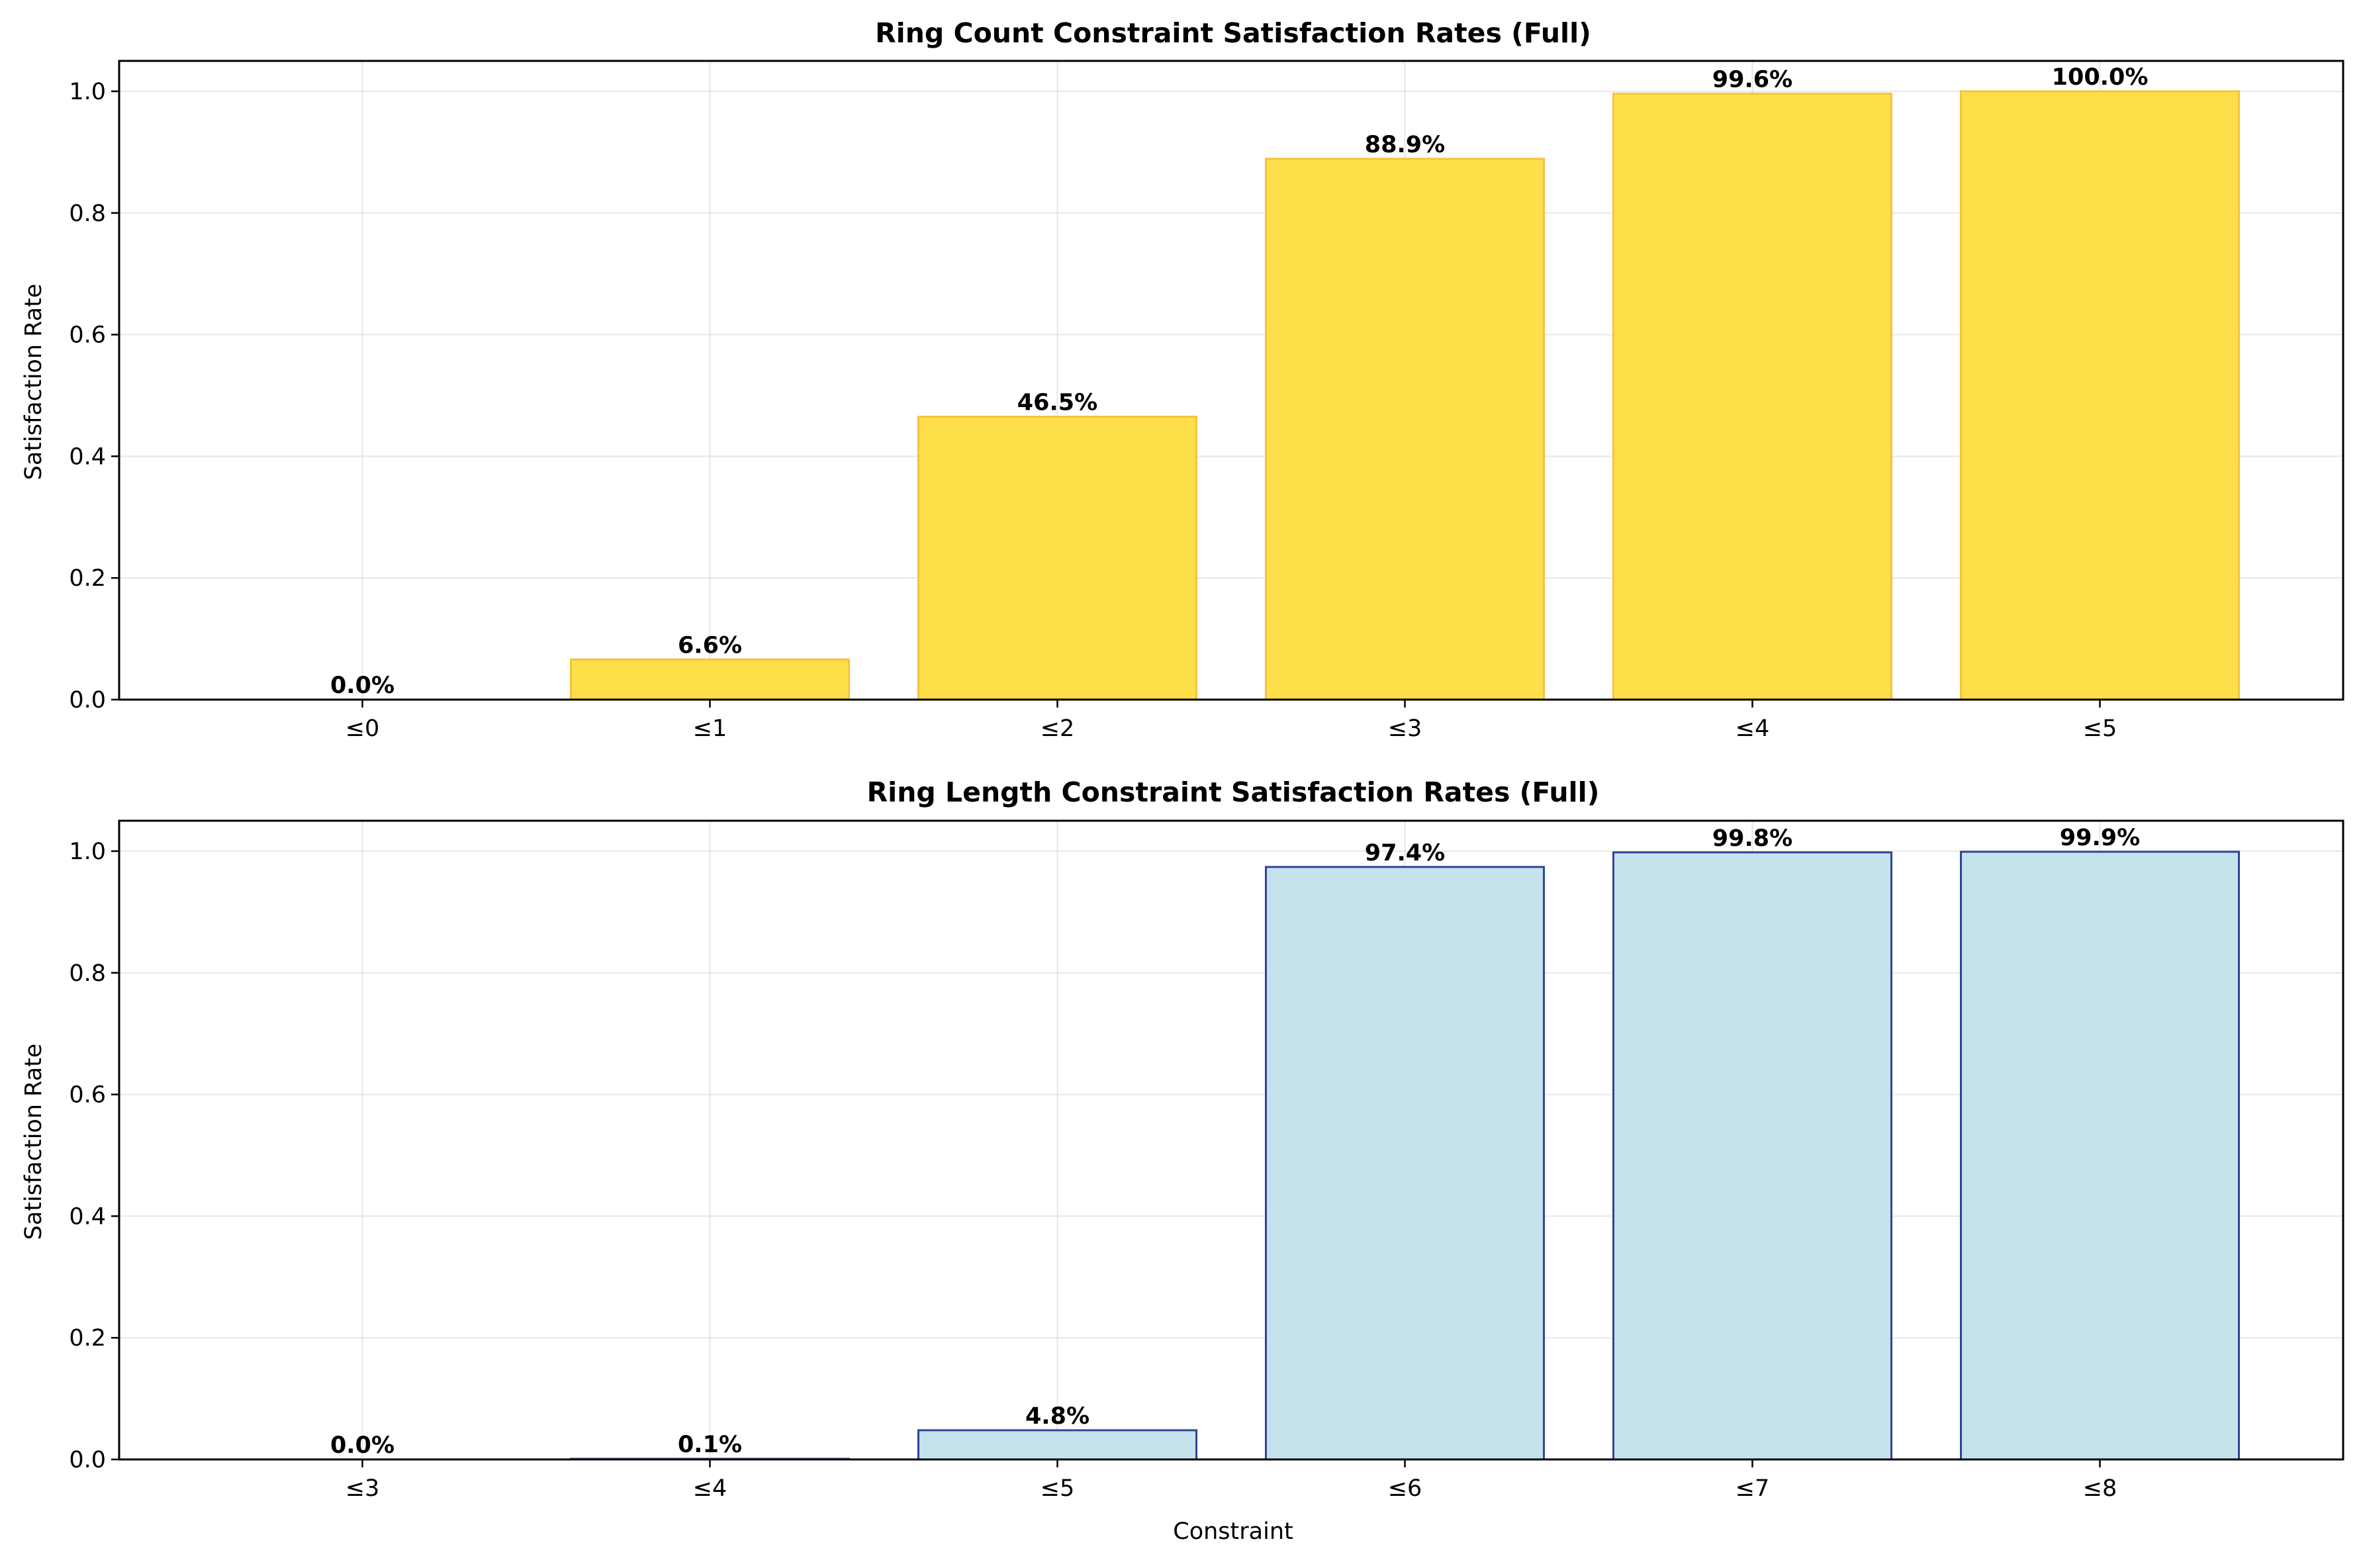  What do you see at coordinates (1233, 1531) in the screenshot?
I see `x-axis-label: Constraint` at bounding box center [1233, 1531].